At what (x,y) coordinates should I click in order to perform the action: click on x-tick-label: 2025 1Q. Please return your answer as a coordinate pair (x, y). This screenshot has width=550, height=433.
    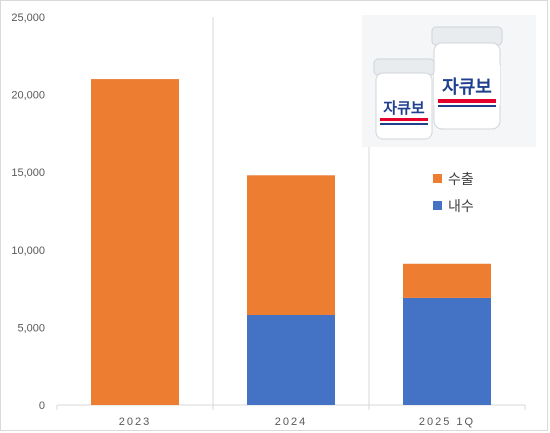
    Looking at the image, I should click on (447, 422).